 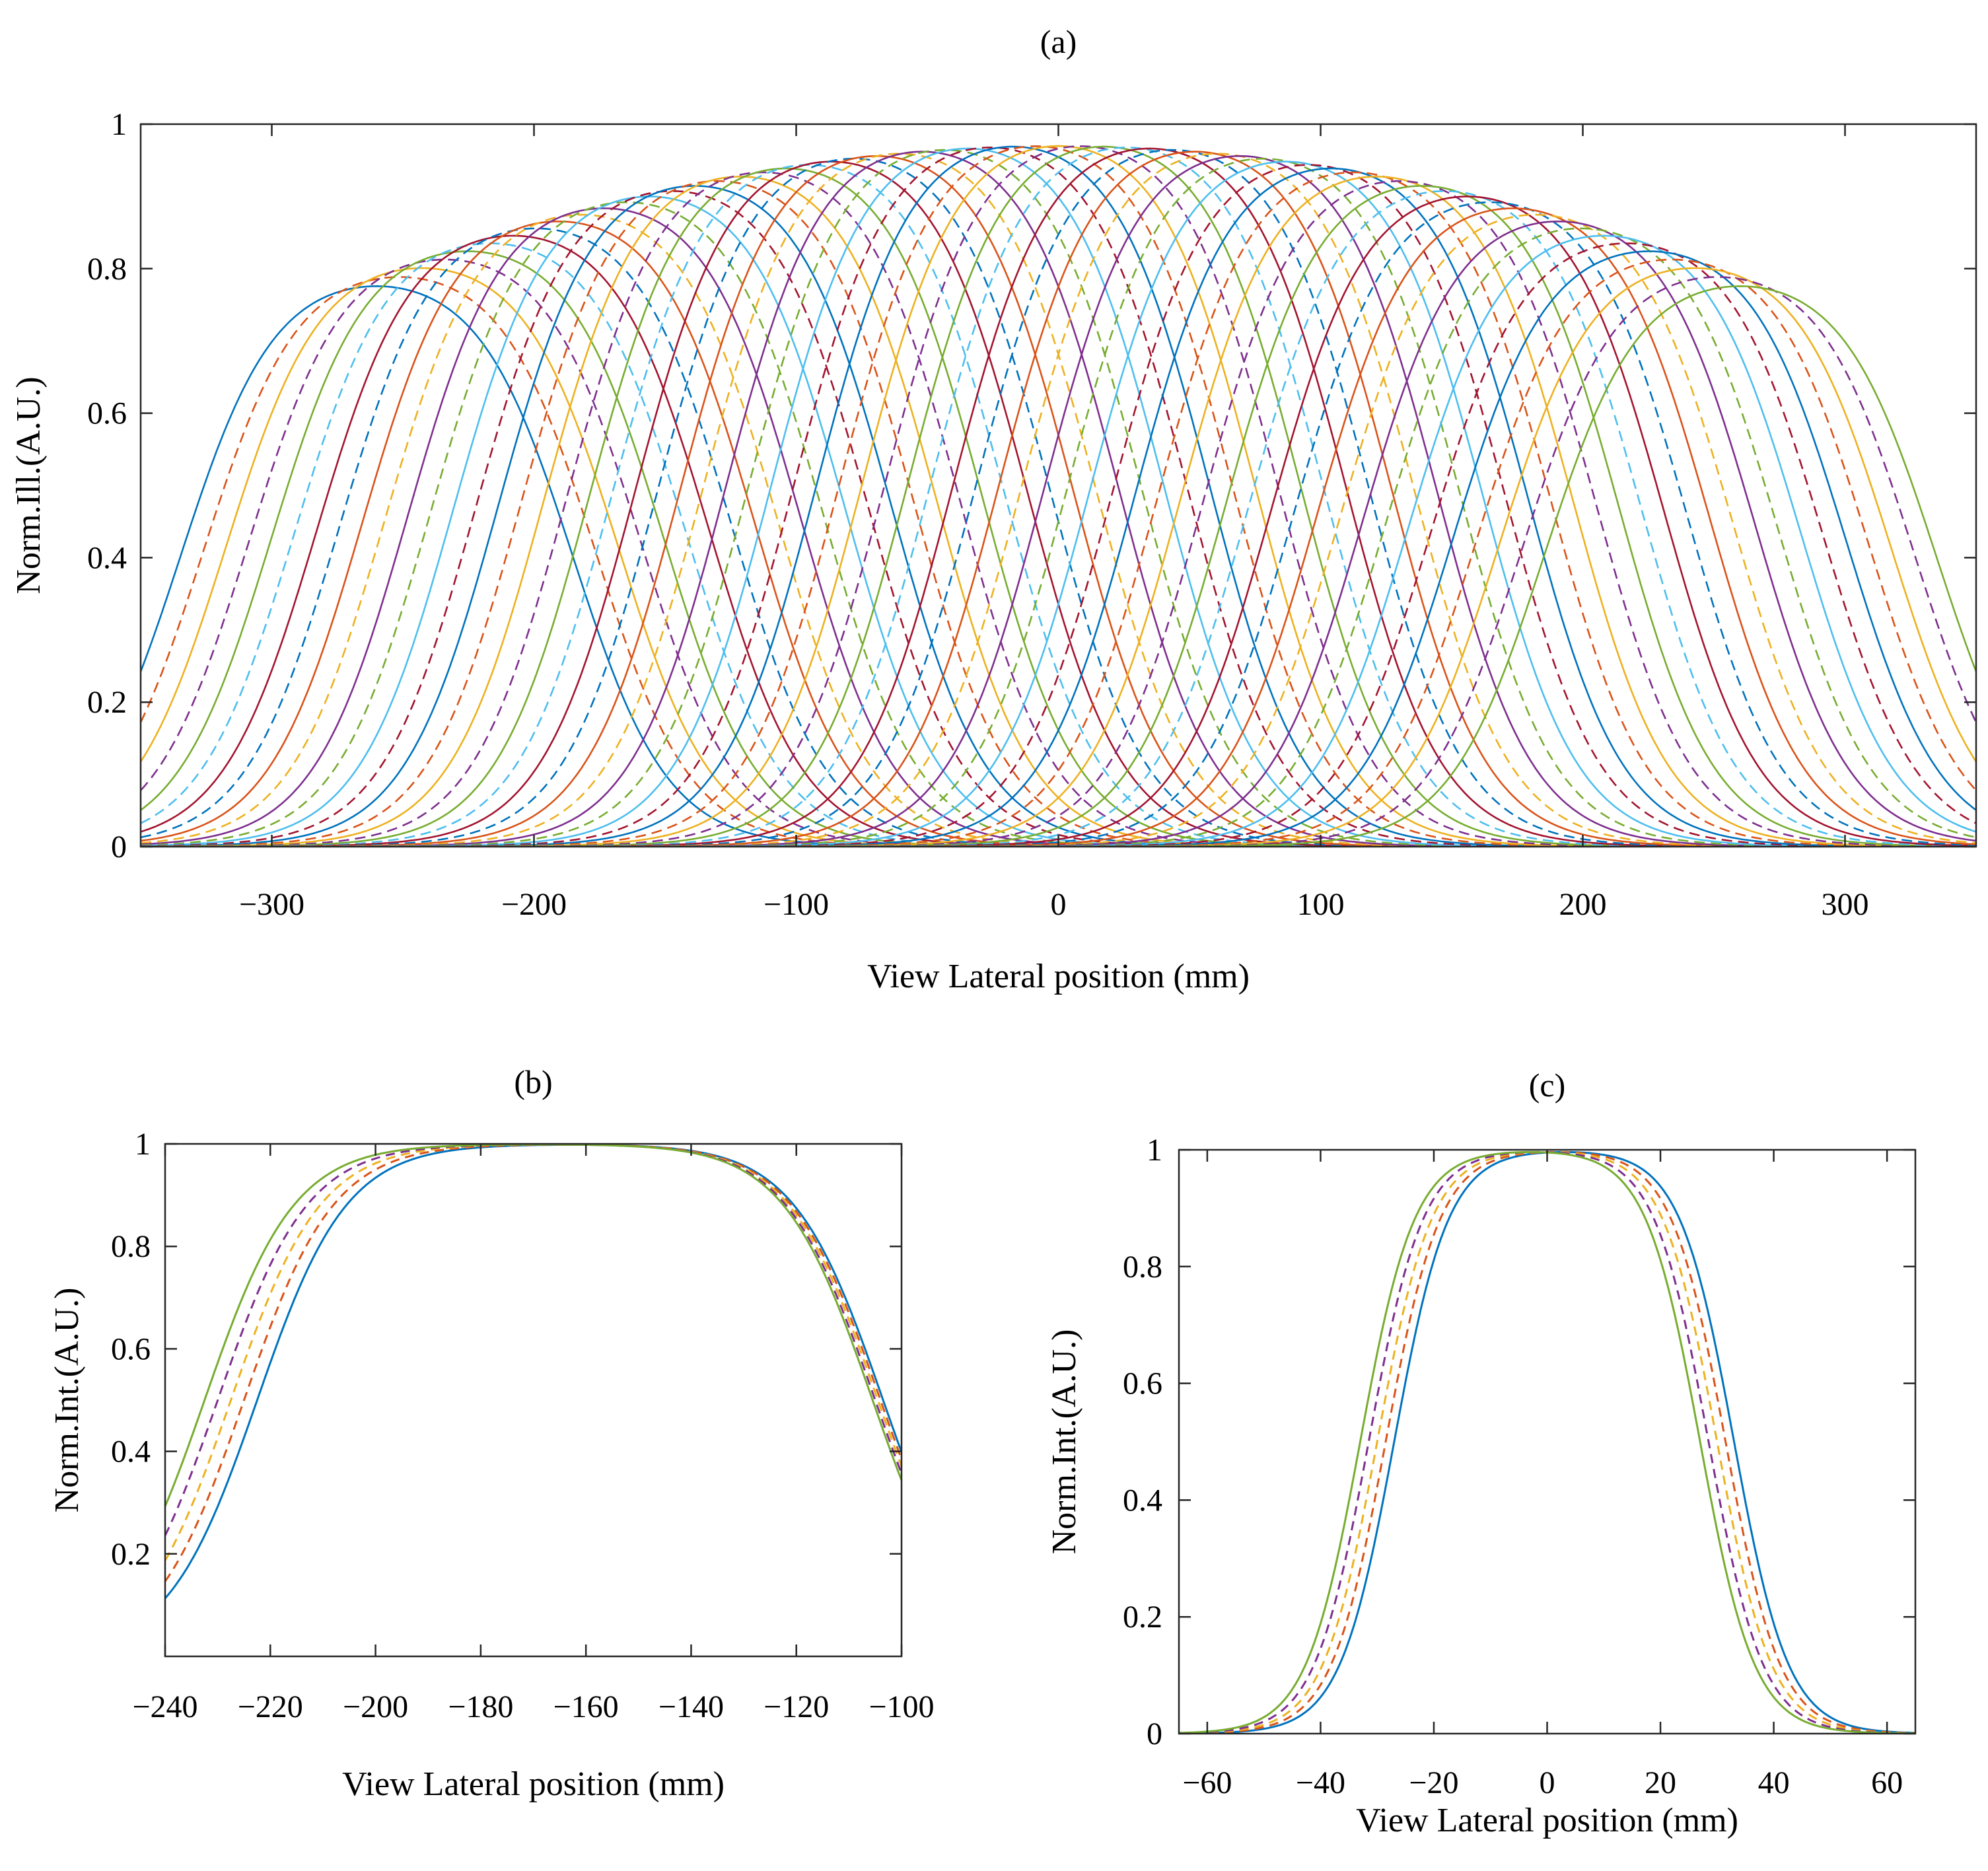 I want to click on panel-title: (c), so click(x=1547, y=1085).